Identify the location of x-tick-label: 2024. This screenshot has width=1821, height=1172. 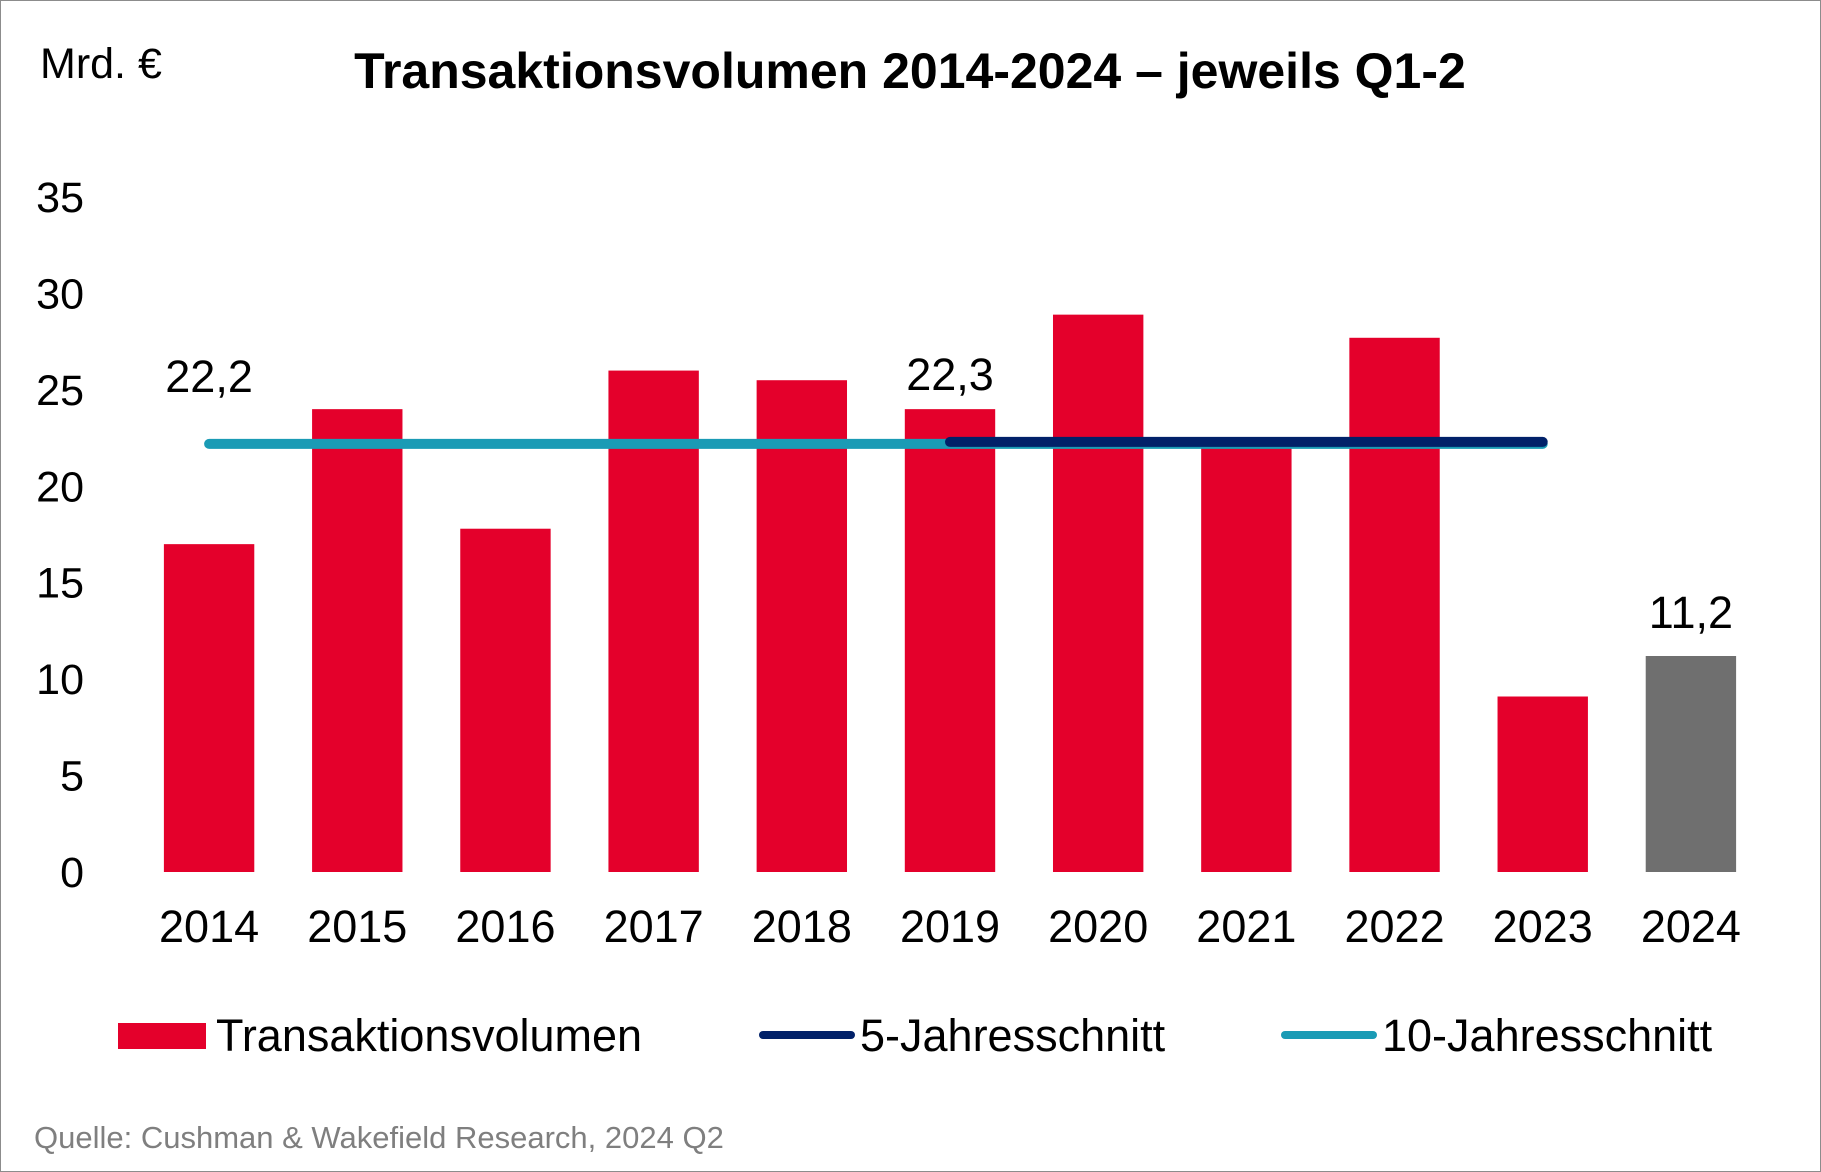
(1691, 926).